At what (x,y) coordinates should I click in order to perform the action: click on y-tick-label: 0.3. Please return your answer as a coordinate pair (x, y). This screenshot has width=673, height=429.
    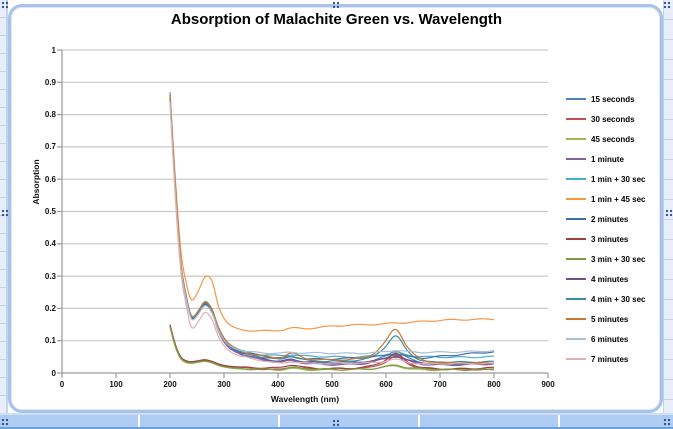
    Looking at the image, I should click on (50, 276).